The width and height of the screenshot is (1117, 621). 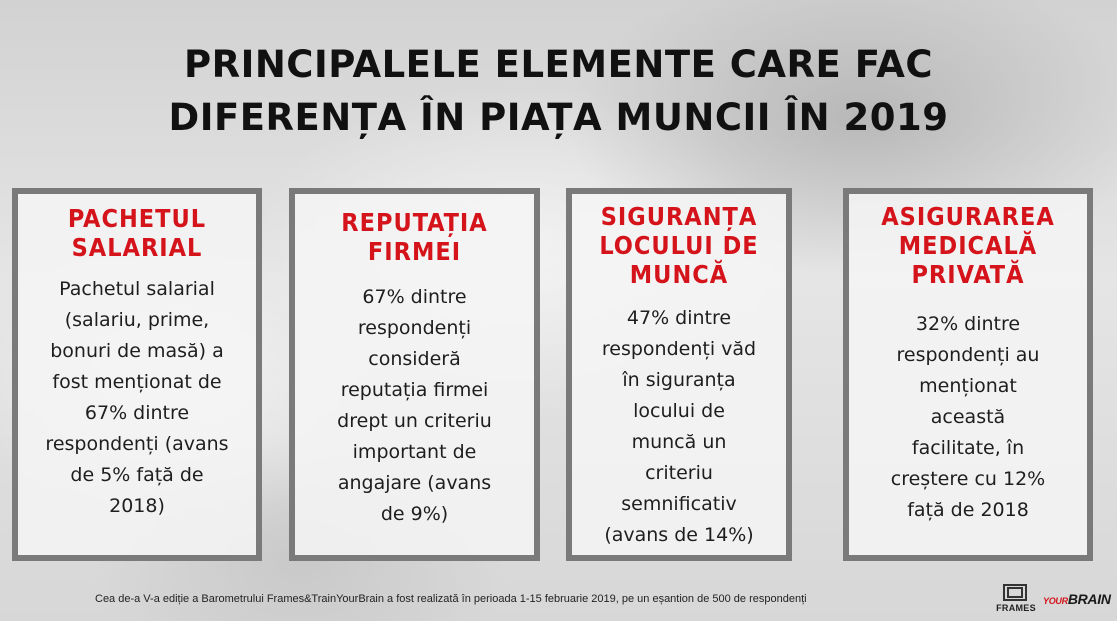 What do you see at coordinates (137, 475) in the screenshot?
I see `card-body-line: de 5% față de` at bounding box center [137, 475].